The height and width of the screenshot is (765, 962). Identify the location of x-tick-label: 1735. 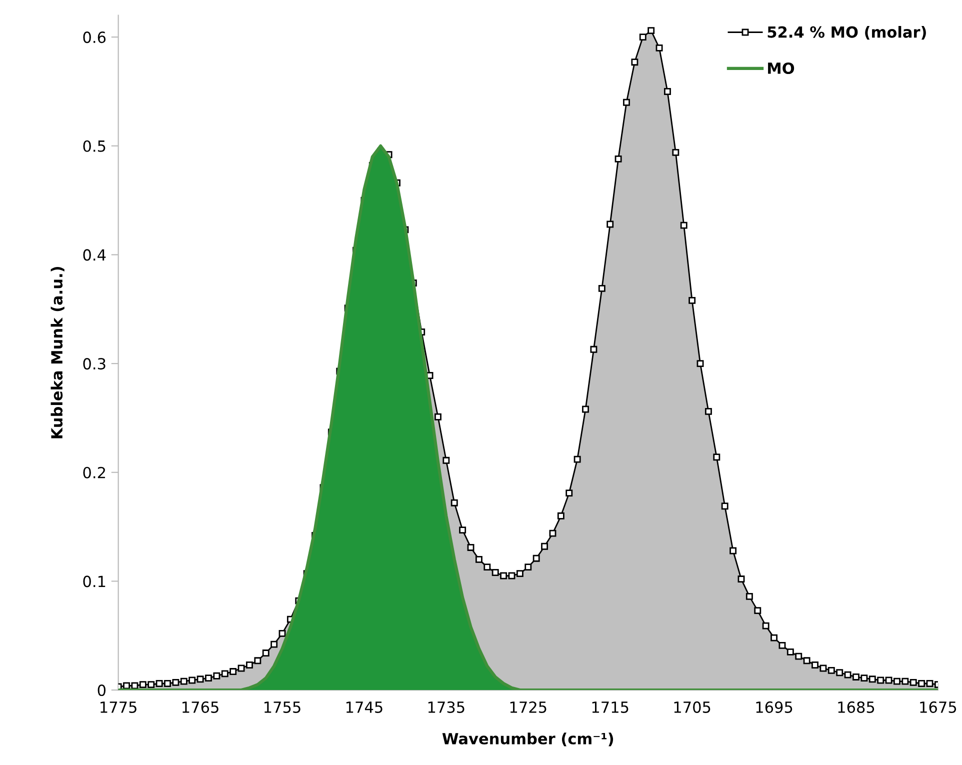
(446, 707).